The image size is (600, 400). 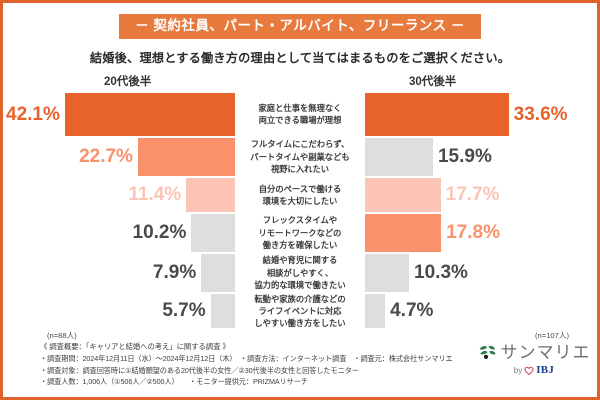 I want to click on row-label-line: フルタイムにこだわらず、, so click(x=300, y=144).